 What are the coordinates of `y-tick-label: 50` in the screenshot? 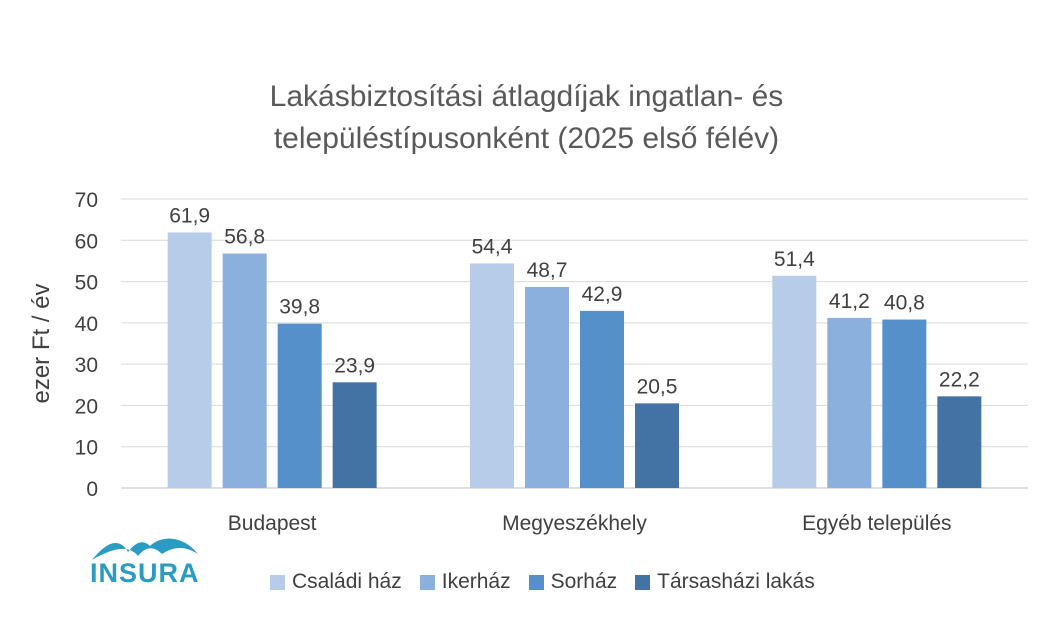 It's located at (86, 283).